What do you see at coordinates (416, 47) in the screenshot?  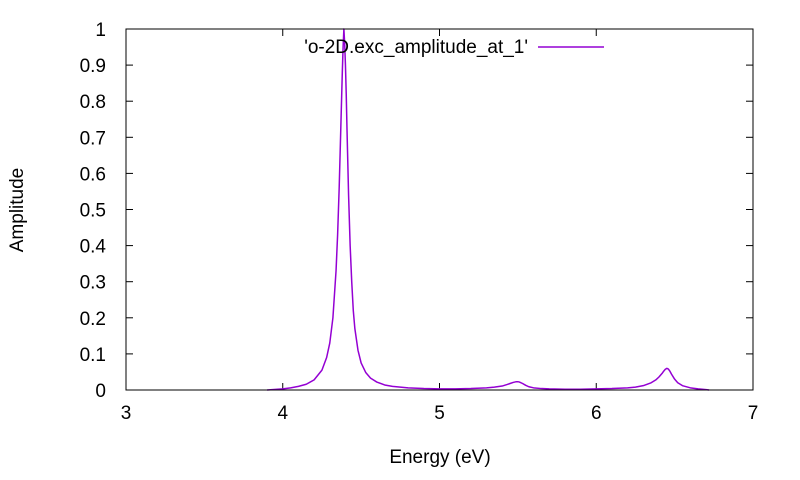 I see `legend-label: 'o-2D.exc_amplitude_at_1'` at bounding box center [416, 47].